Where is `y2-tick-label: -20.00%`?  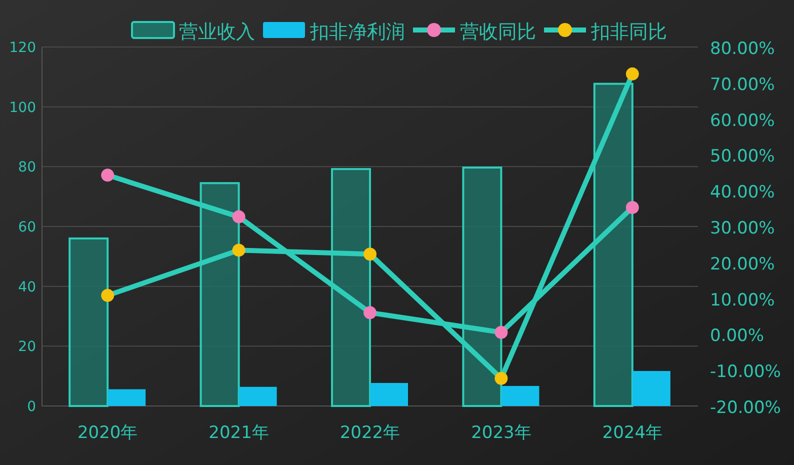 y2-tick-label: -20.00% is located at coordinates (745, 408).